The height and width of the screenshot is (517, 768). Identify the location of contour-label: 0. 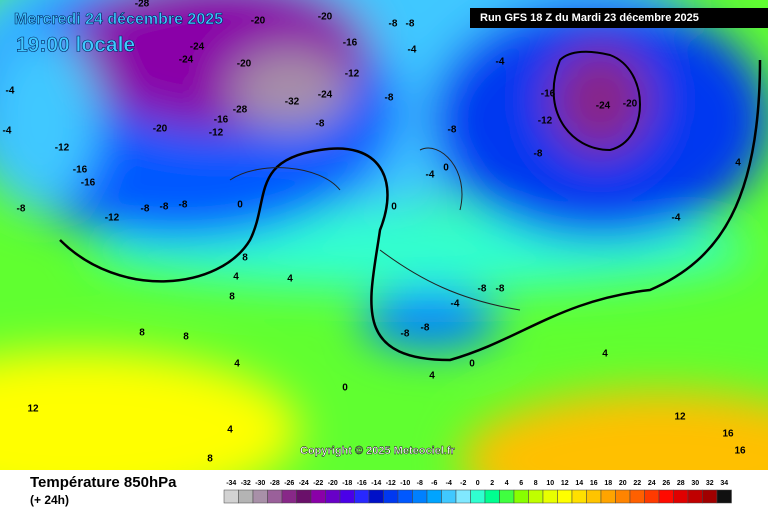
(240, 205).